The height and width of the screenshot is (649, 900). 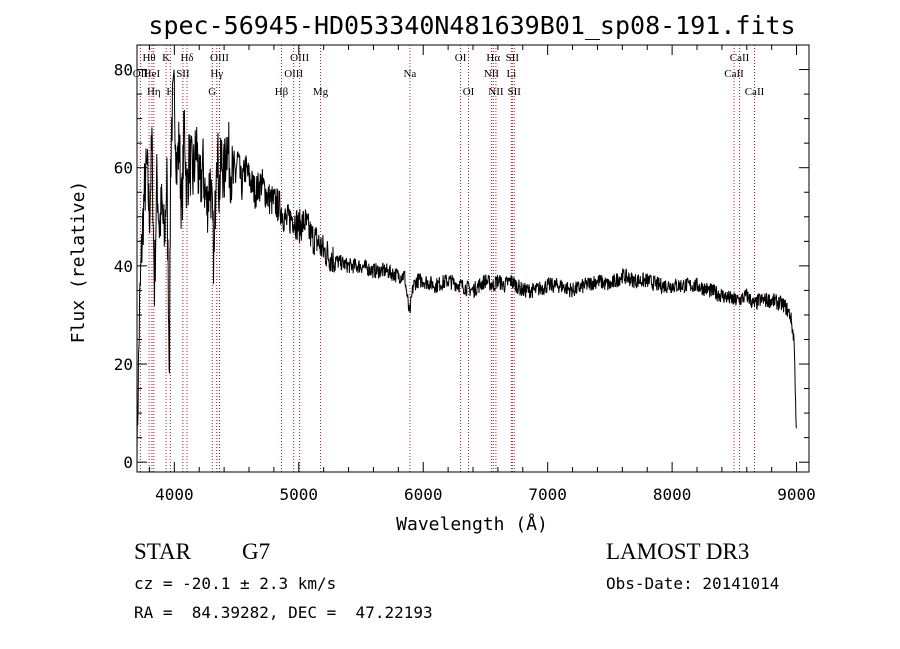 I want to click on coordinates: RA = 84.39282, DEC = 47.22193, so click(x=283, y=612).